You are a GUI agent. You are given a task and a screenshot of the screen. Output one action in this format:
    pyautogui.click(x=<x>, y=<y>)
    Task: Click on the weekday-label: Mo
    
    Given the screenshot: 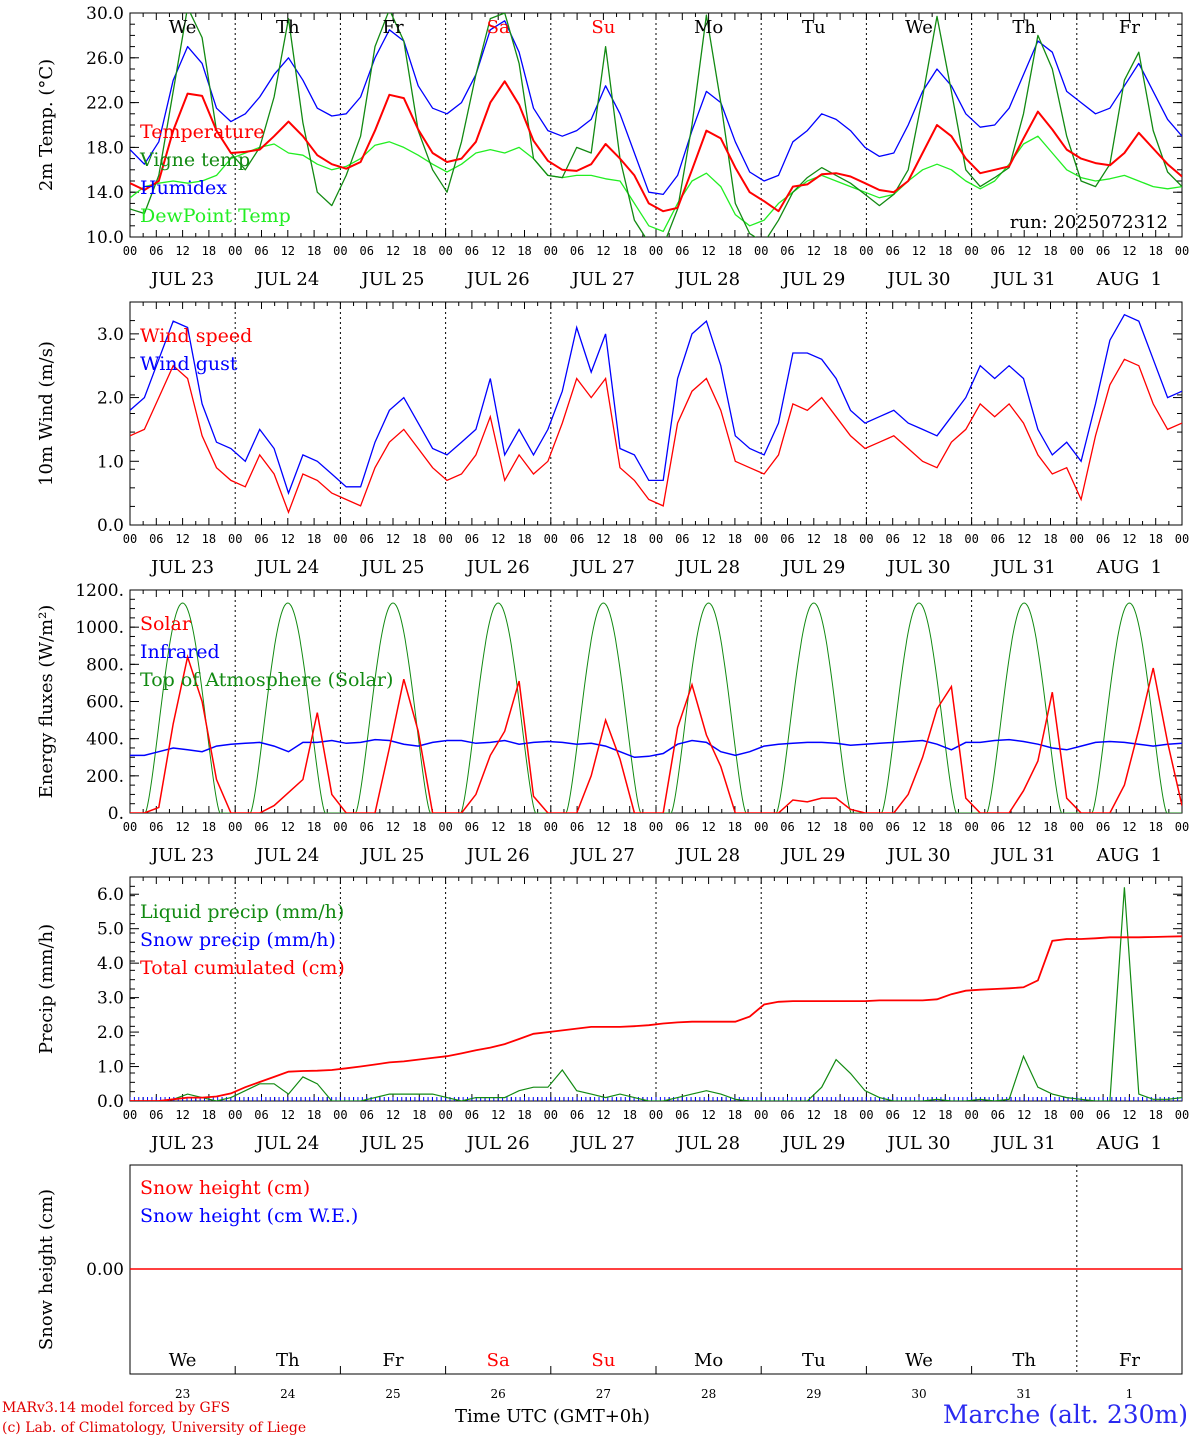 What is the action you would take?
    pyautogui.click(x=708, y=27)
    